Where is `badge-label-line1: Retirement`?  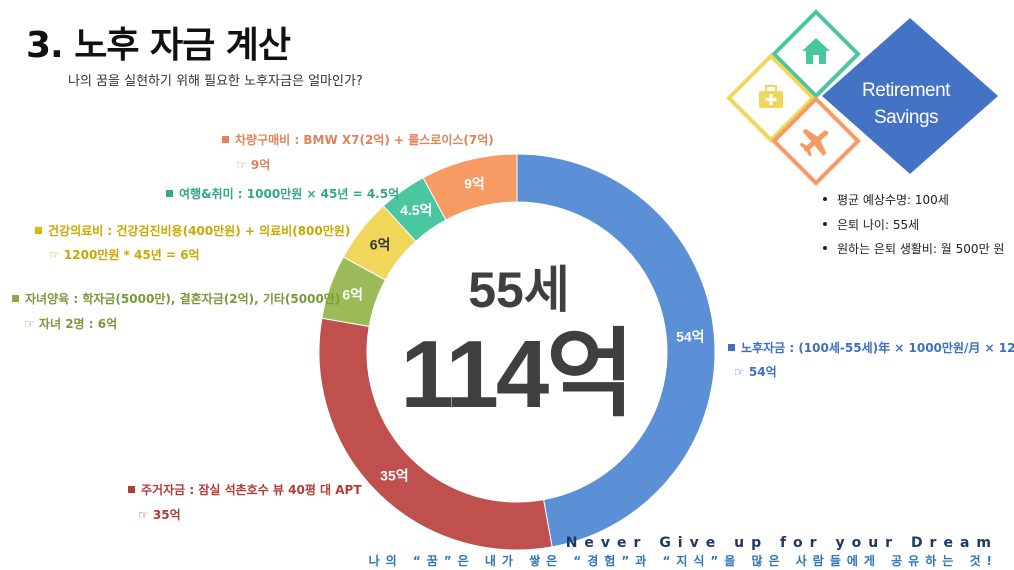 badge-label-line1: Retirement is located at coordinates (906, 90).